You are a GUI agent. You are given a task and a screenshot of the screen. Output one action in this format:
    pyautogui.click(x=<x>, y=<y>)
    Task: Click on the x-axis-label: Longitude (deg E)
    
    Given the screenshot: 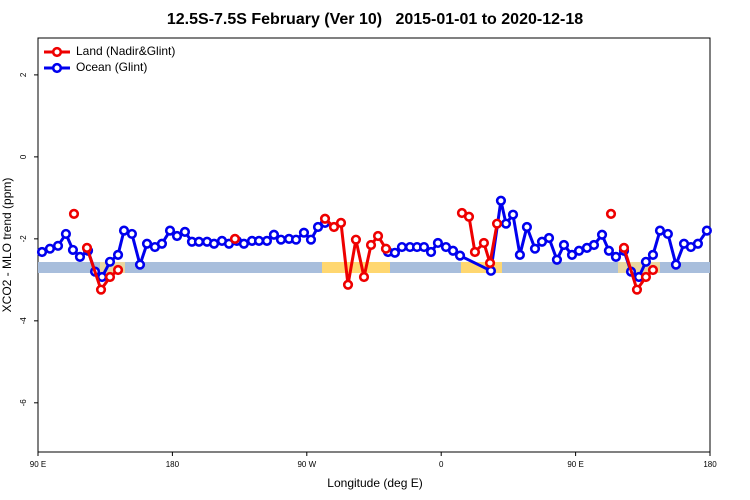 What is the action you would take?
    pyautogui.click(x=374, y=483)
    